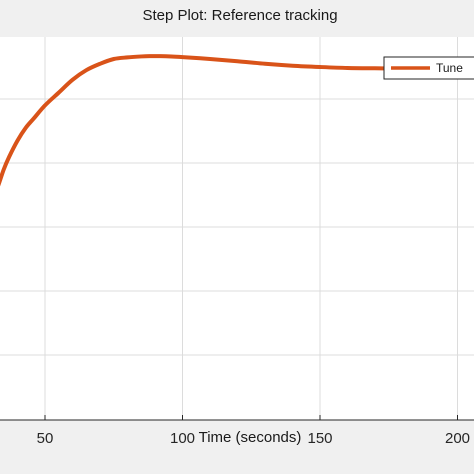 This screenshot has height=474, width=474. What do you see at coordinates (457, 438) in the screenshot?
I see `x-tick-label-200: 200` at bounding box center [457, 438].